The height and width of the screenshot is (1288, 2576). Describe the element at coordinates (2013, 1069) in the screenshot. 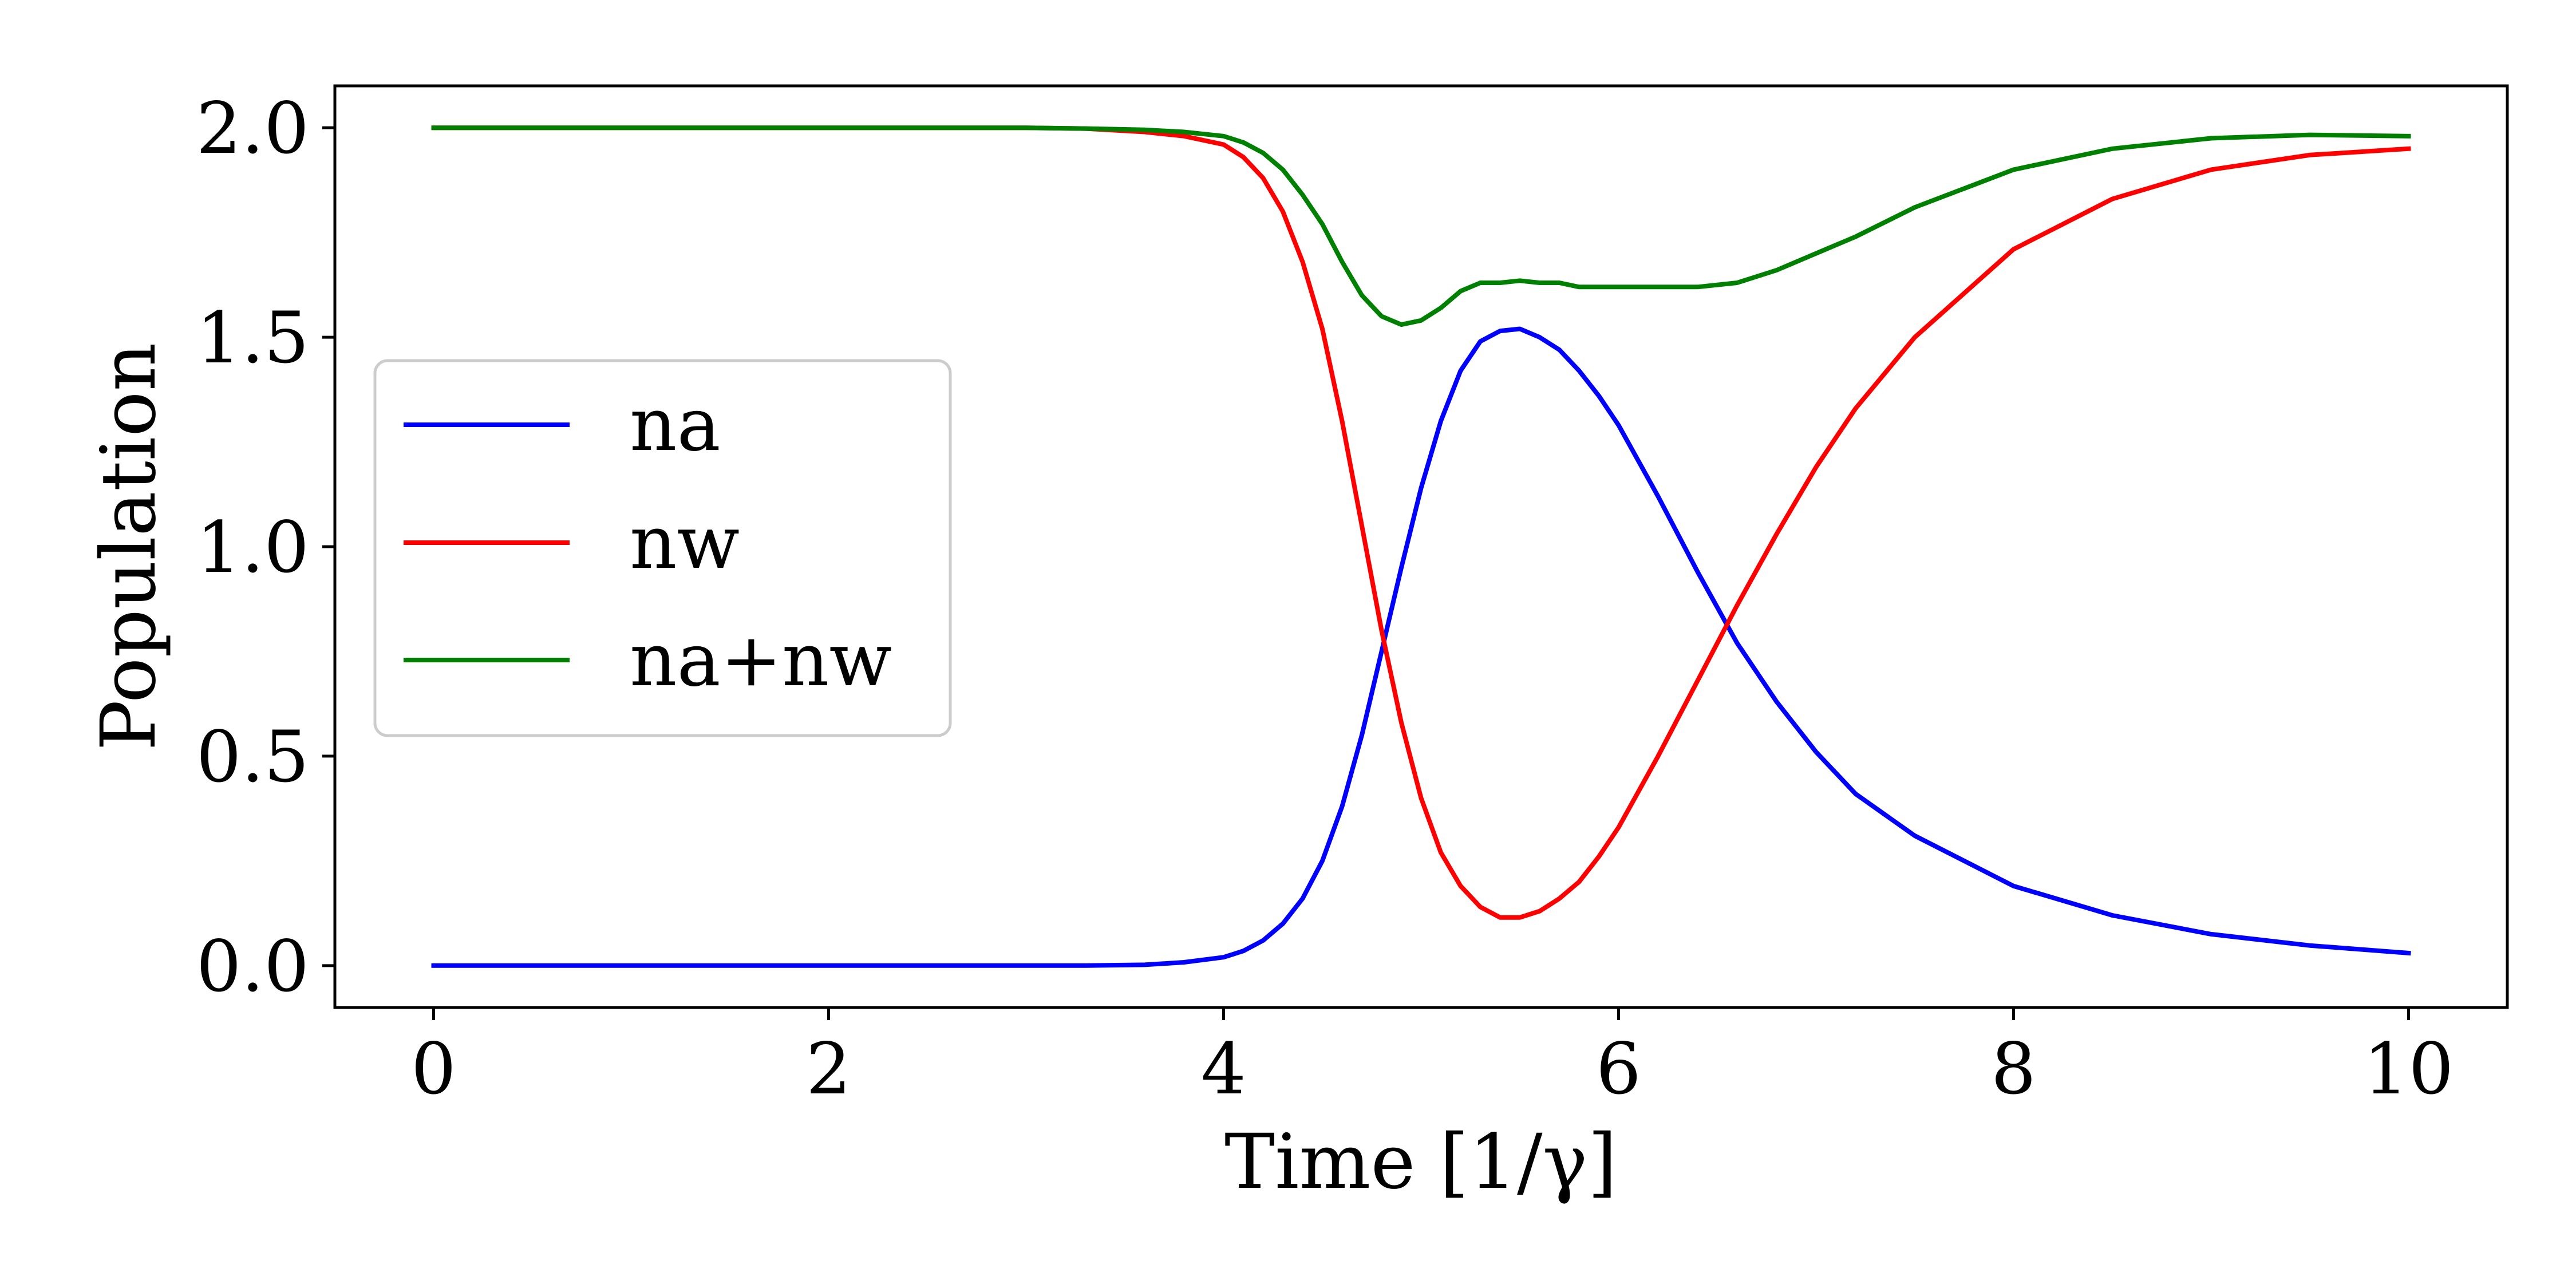

I see `x-tick-label: 8` at that location.